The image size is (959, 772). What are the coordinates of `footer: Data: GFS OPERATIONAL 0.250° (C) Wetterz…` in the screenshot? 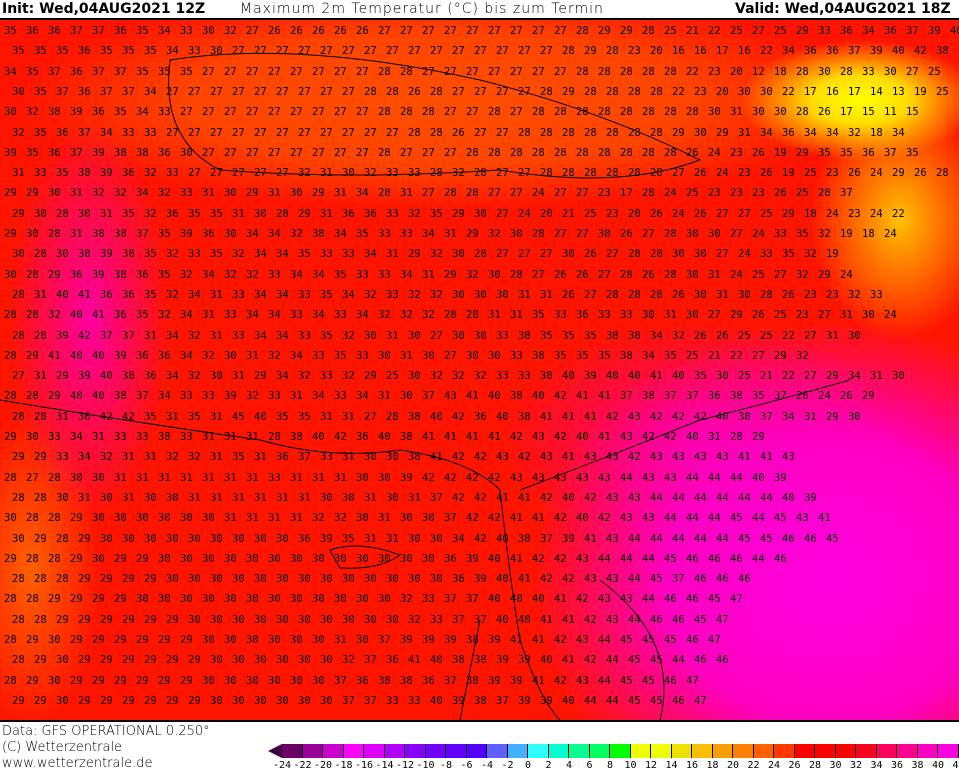 It's located at (479, 746).